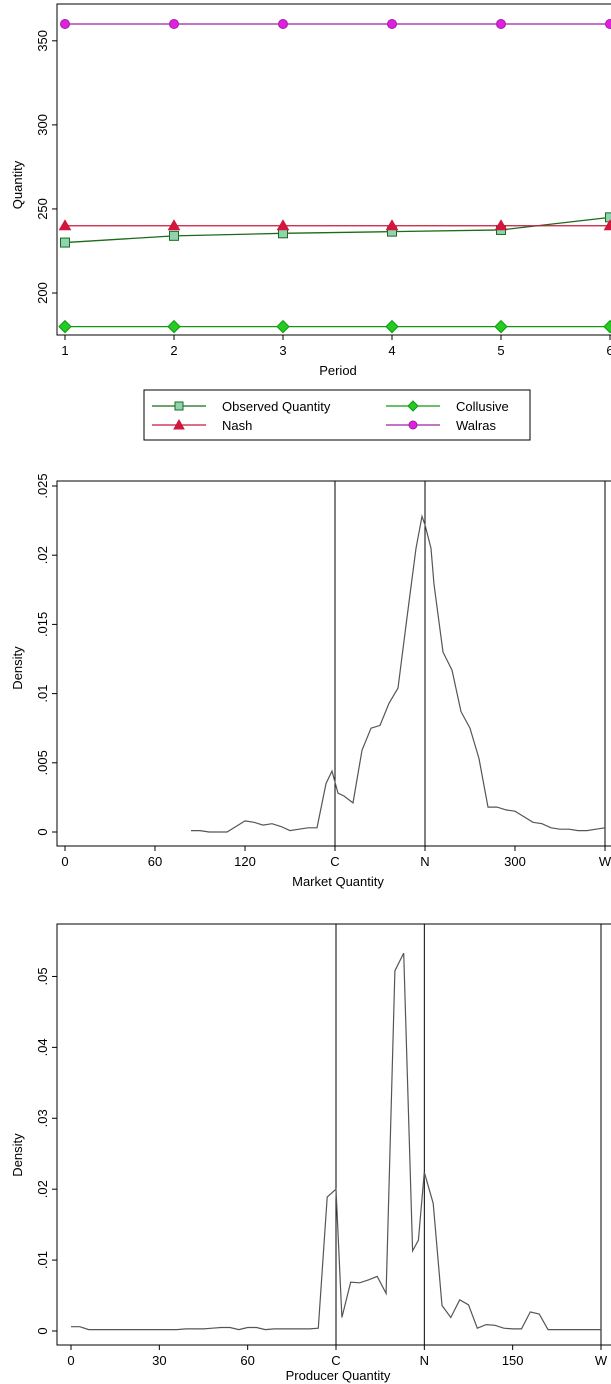 The width and height of the screenshot is (611, 1384). What do you see at coordinates (42, 762) in the screenshot?
I see `y-tick-label: .005` at bounding box center [42, 762].